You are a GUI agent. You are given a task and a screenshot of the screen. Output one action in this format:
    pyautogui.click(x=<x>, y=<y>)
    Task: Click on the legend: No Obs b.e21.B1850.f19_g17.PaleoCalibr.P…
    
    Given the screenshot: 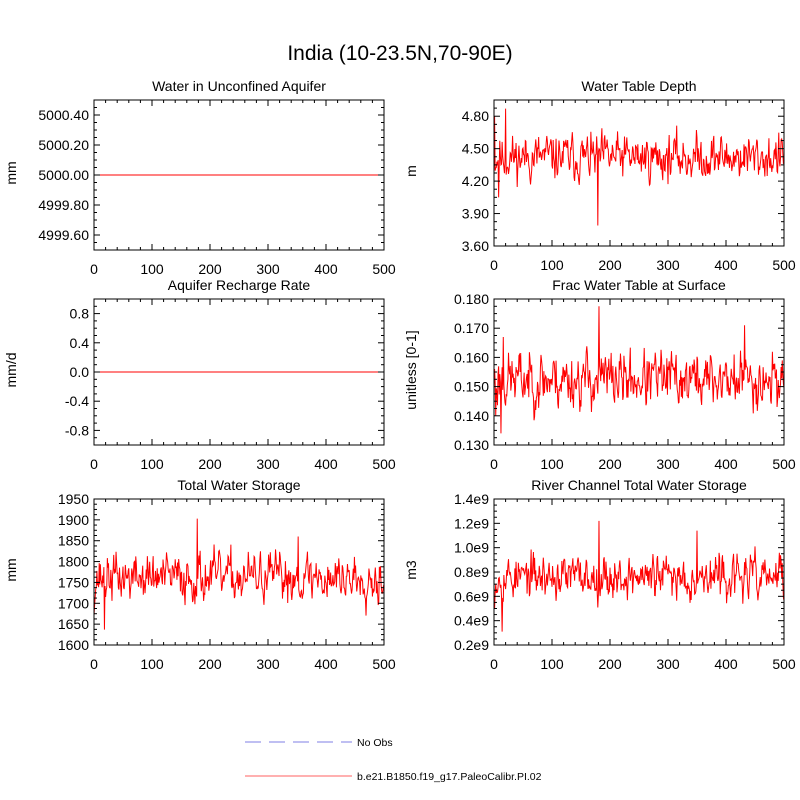 What is the action you would take?
    pyautogui.click(x=393, y=760)
    